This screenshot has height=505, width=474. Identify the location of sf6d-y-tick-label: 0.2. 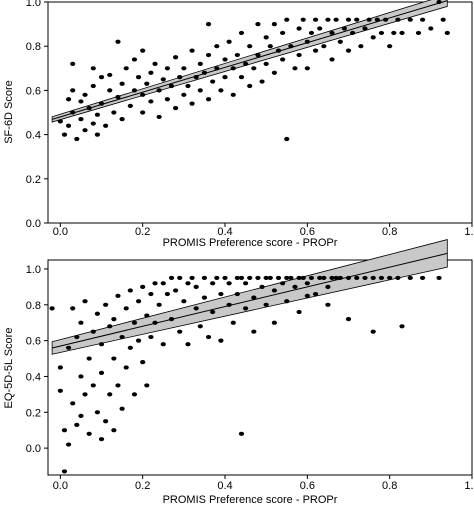
(33, 180).